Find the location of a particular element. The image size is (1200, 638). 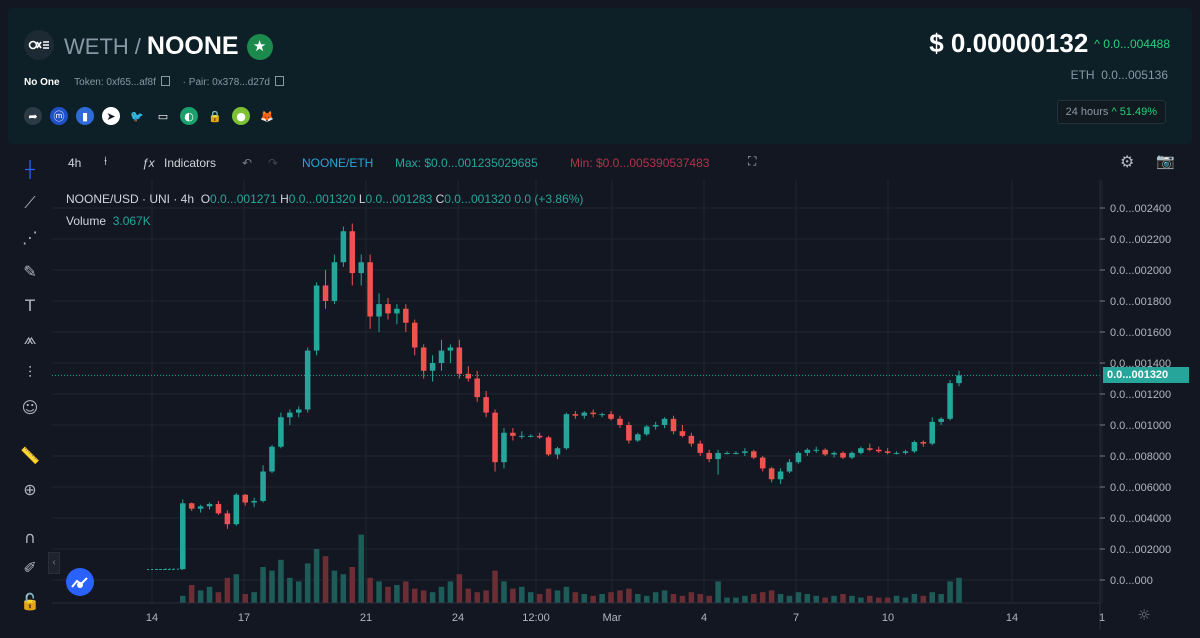

y-tick-label: 0.0...001600 is located at coordinates (1140, 333).